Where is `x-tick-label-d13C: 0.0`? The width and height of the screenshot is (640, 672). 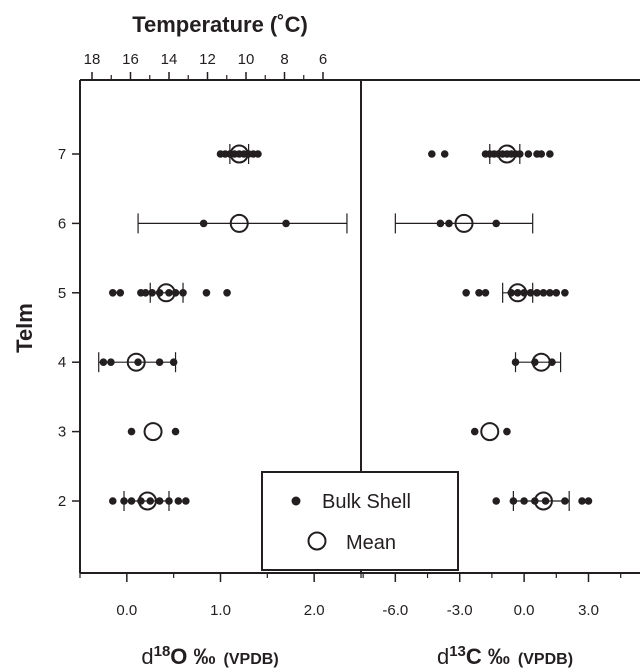 x-tick-label-d13C: 0.0 is located at coordinates (524, 610).